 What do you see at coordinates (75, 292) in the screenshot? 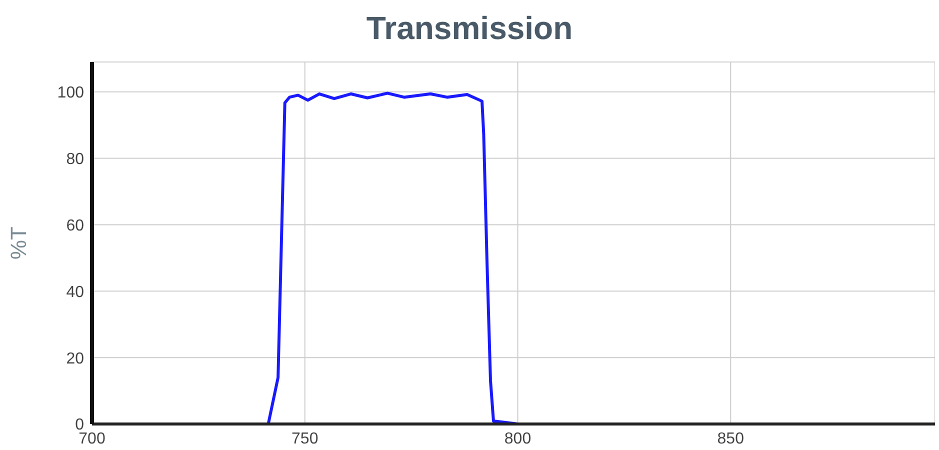
I see `y-tick-label: 40` at bounding box center [75, 292].